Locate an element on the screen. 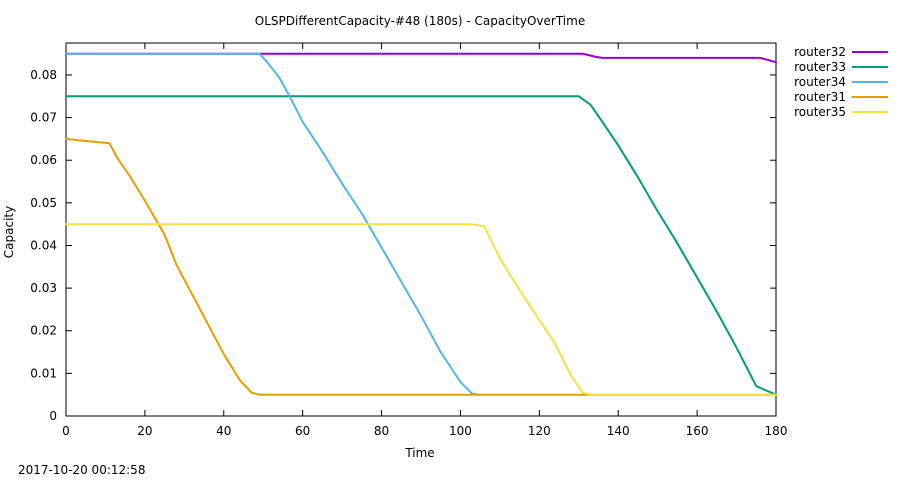 The image size is (900, 480). y-tick-label: 0.07 is located at coordinates (43, 118).